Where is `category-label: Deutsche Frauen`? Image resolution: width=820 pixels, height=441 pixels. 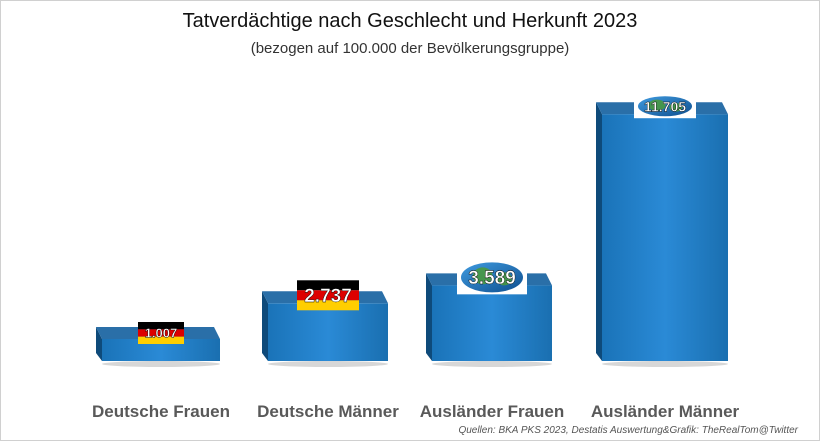 category-label: Deutsche Frauen is located at coordinates (161, 411).